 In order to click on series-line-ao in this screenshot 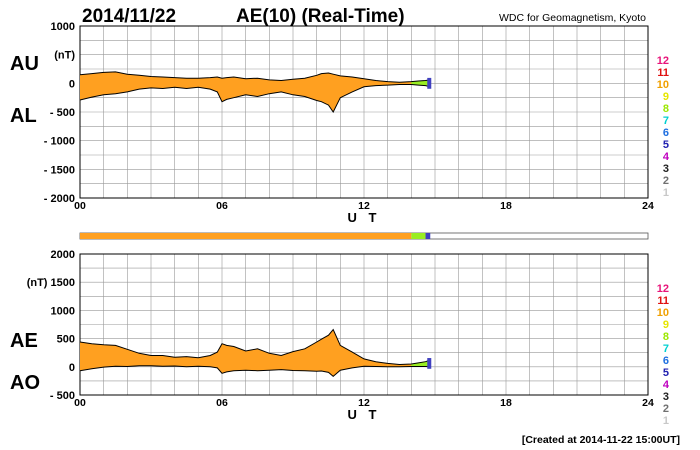, I will do `click(255, 371)`.